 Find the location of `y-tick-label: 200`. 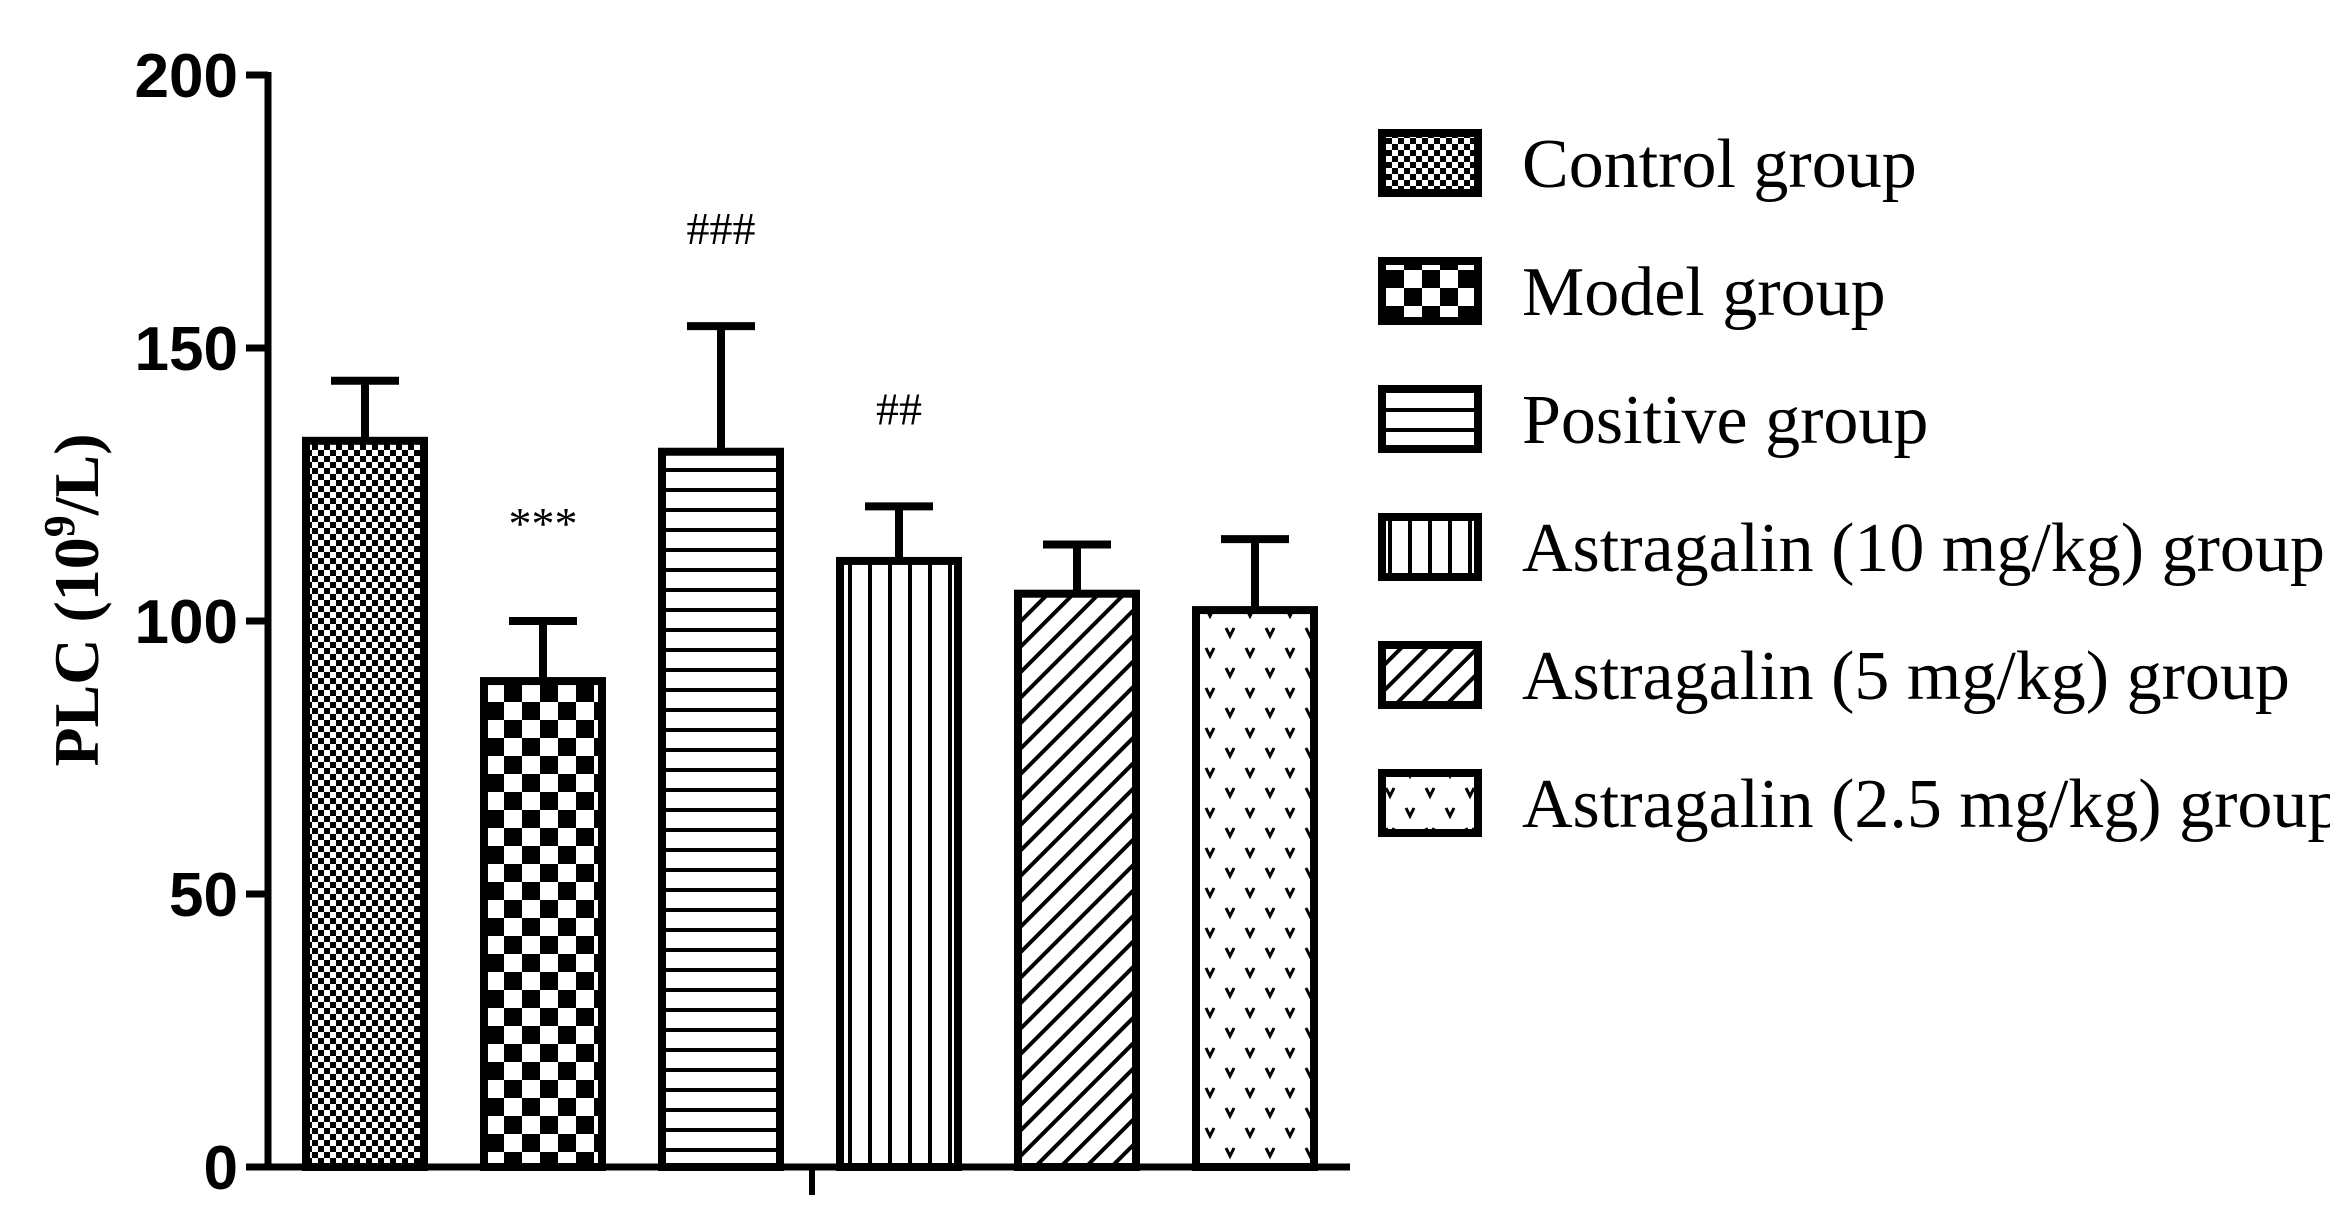

y-tick-label: 200 is located at coordinates (186, 76).